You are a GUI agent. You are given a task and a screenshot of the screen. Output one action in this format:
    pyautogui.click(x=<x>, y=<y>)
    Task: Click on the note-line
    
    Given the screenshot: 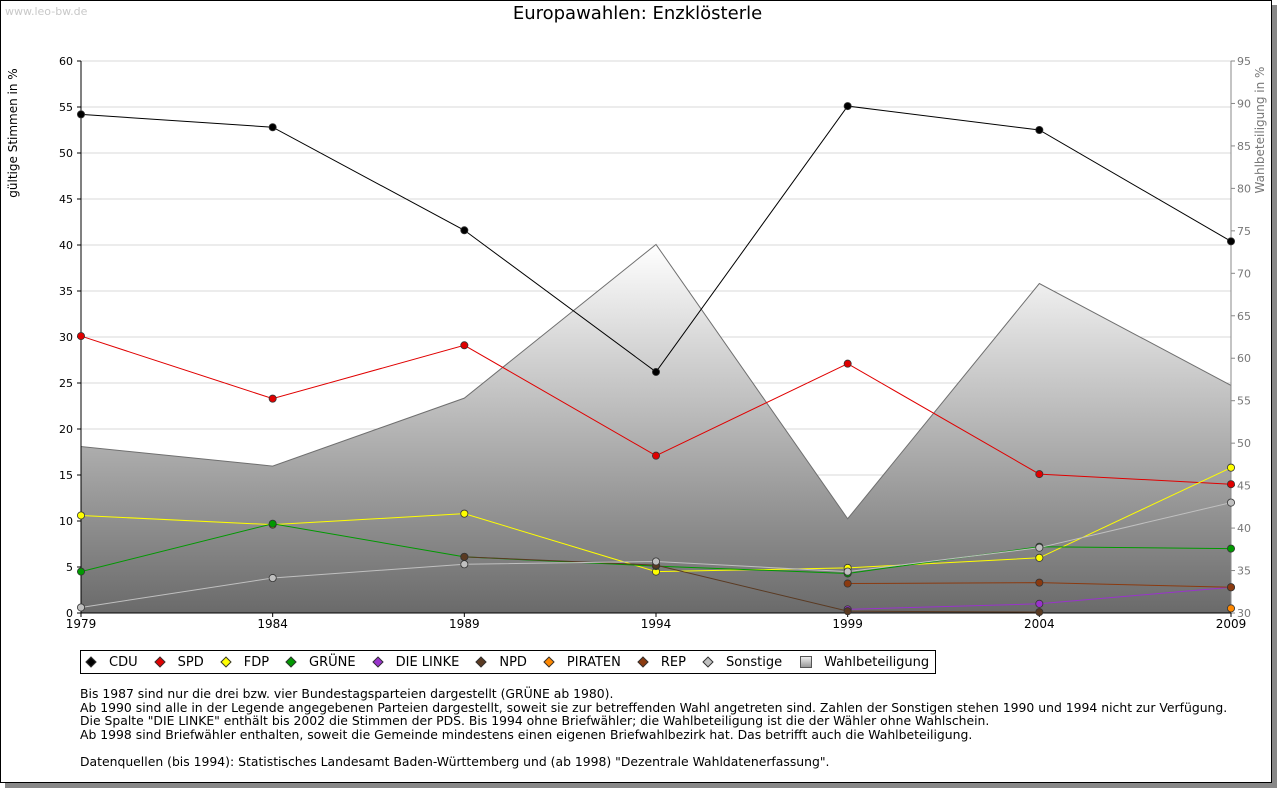 What is the action you would take?
    pyautogui.click(x=653, y=748)
    